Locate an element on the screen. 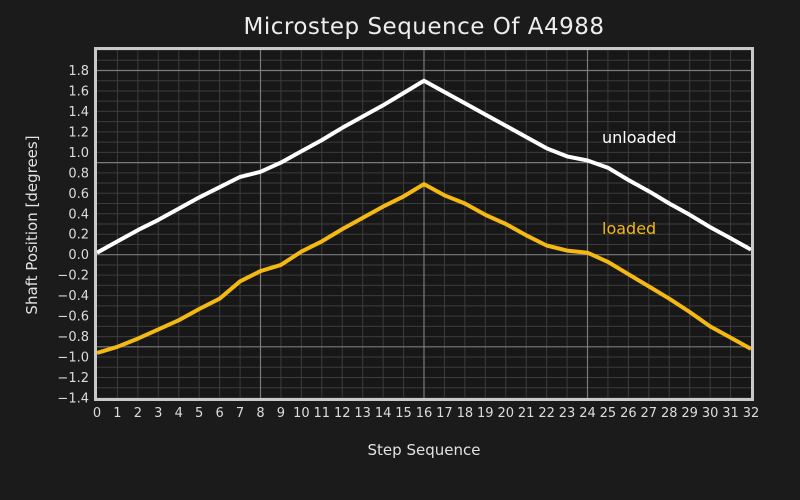 The width and height of the screenshot is (800, 500). y-tick-label: 0.8 is located at coordinates (78, 173).